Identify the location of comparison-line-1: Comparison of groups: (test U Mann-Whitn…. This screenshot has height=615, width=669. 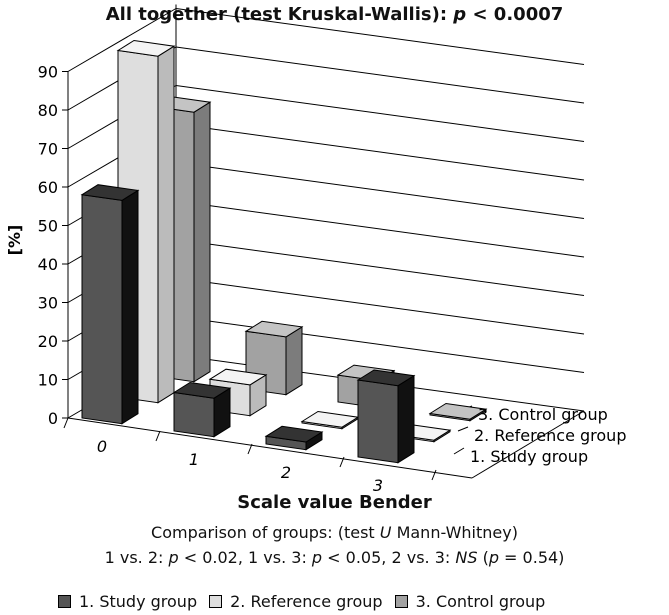
(334, 532).